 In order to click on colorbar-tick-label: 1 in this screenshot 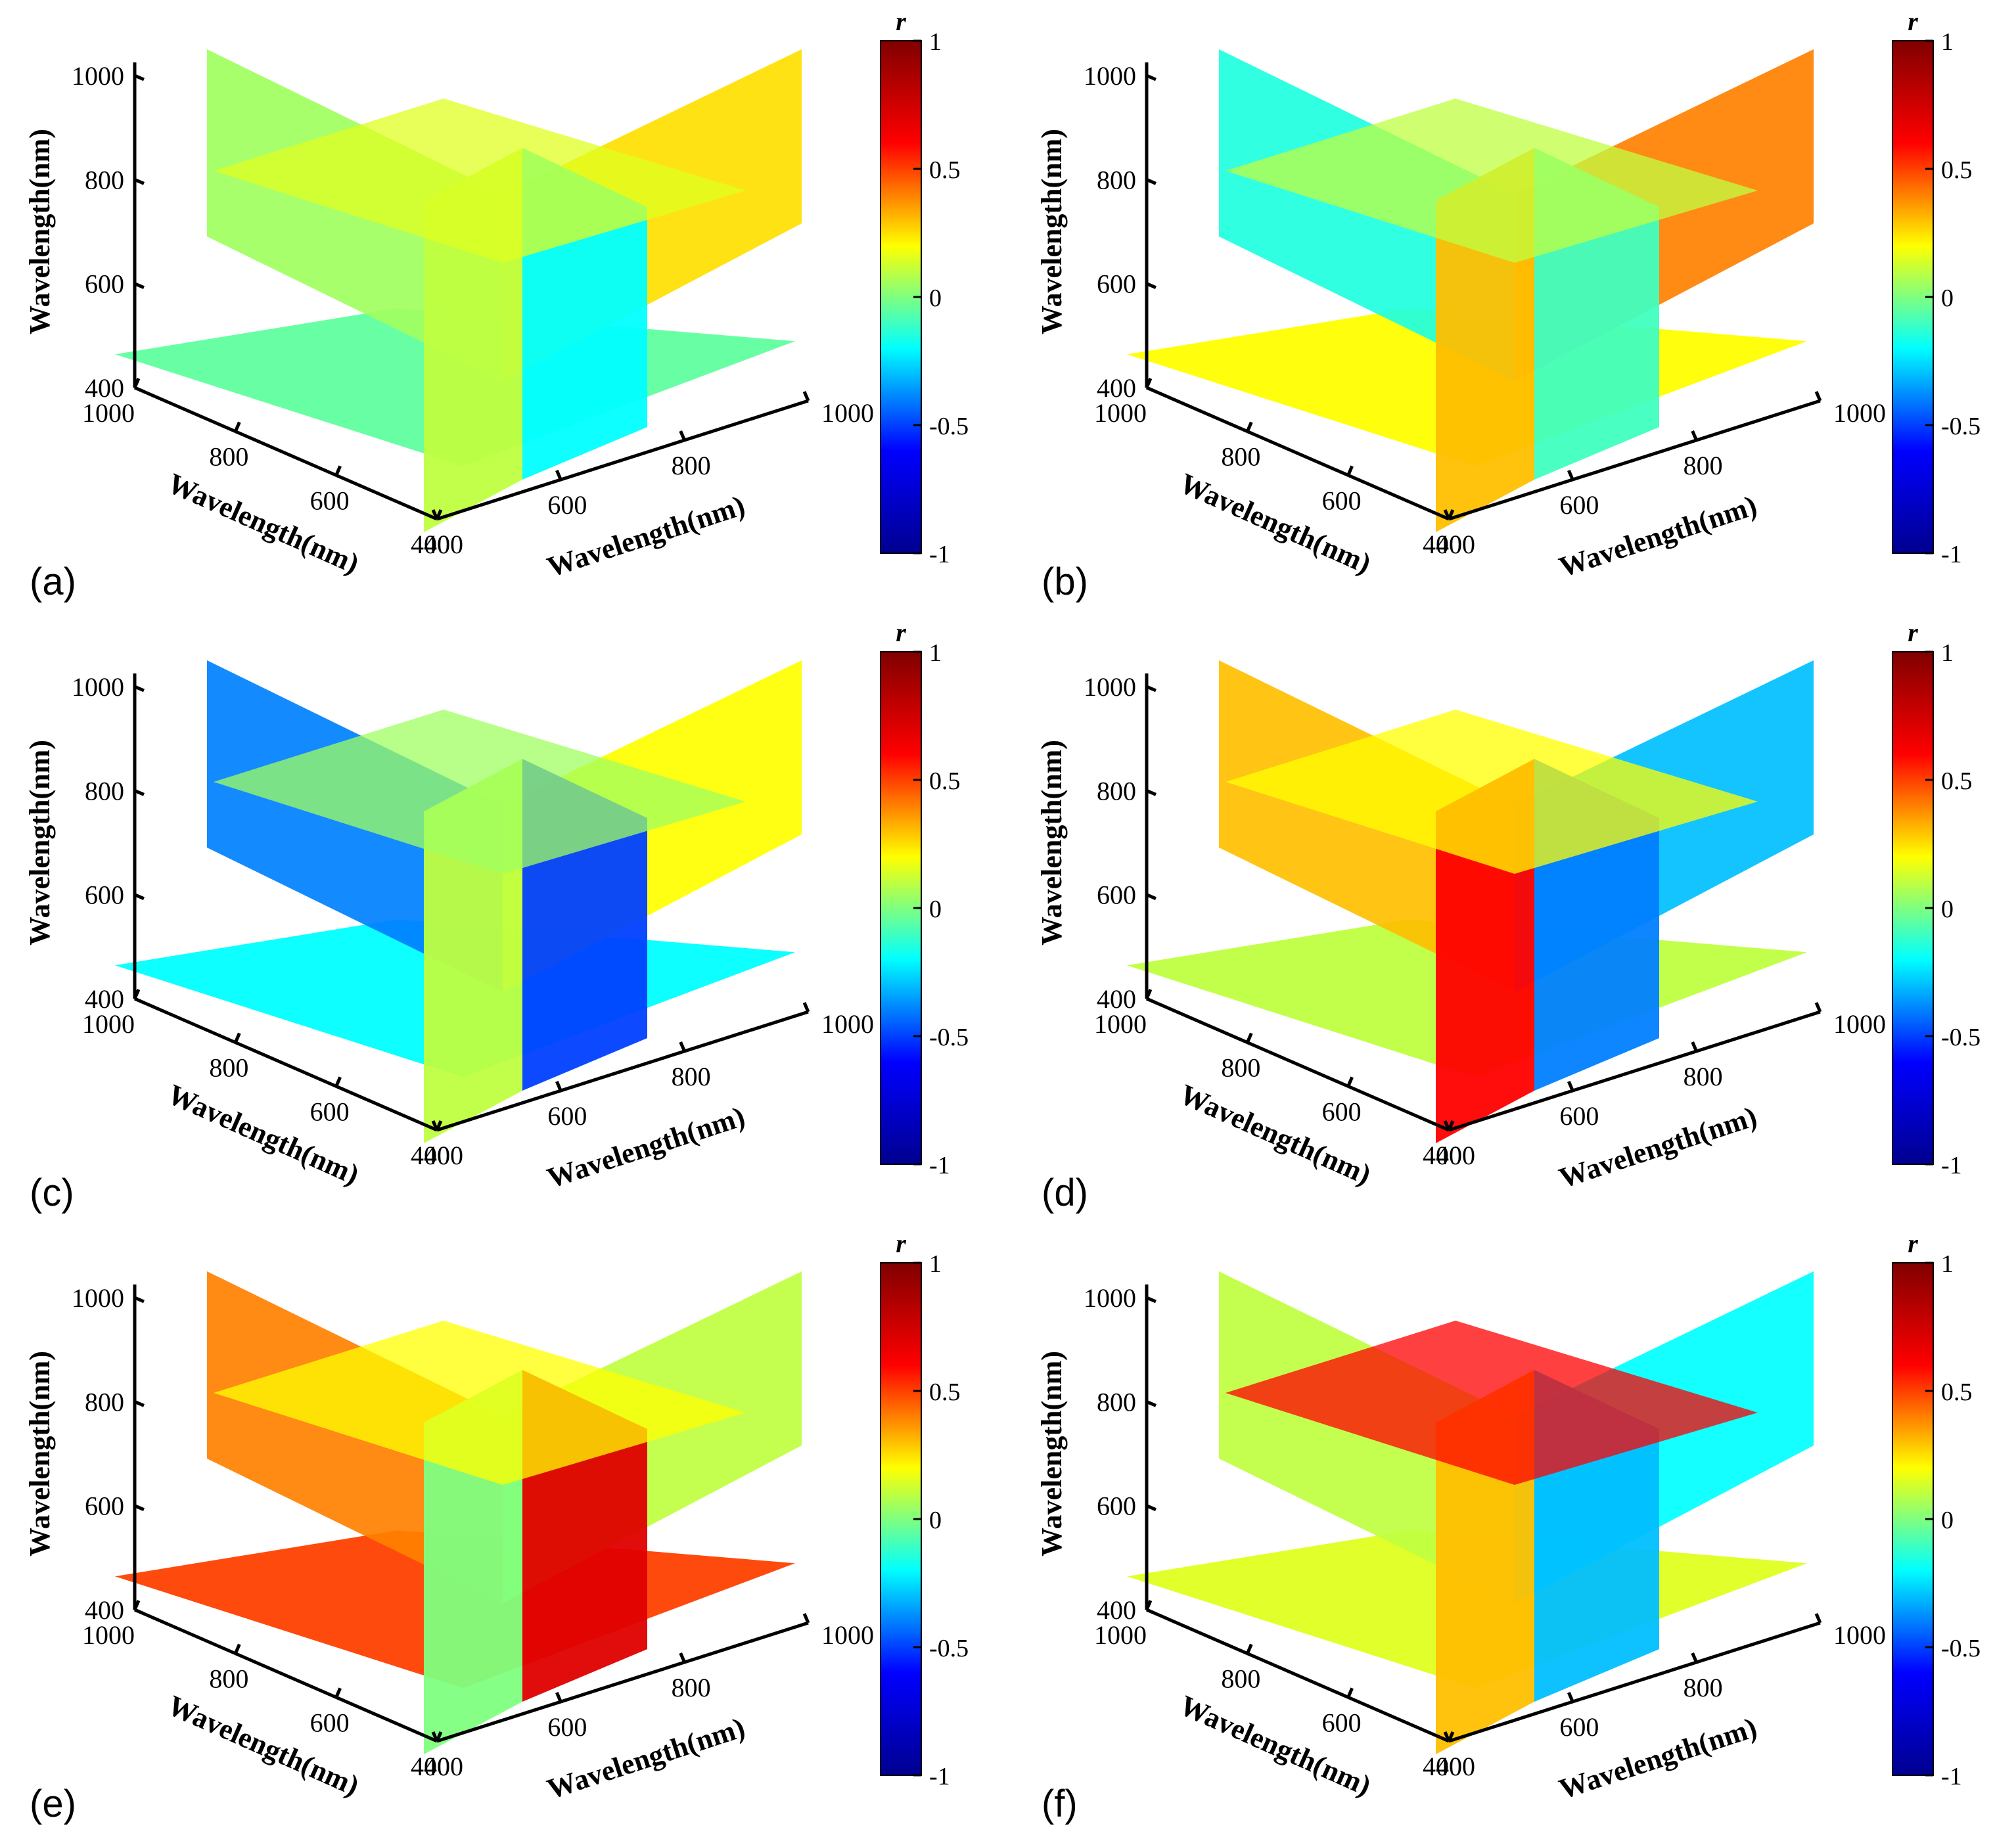, I will do `click(1947, 653)`.